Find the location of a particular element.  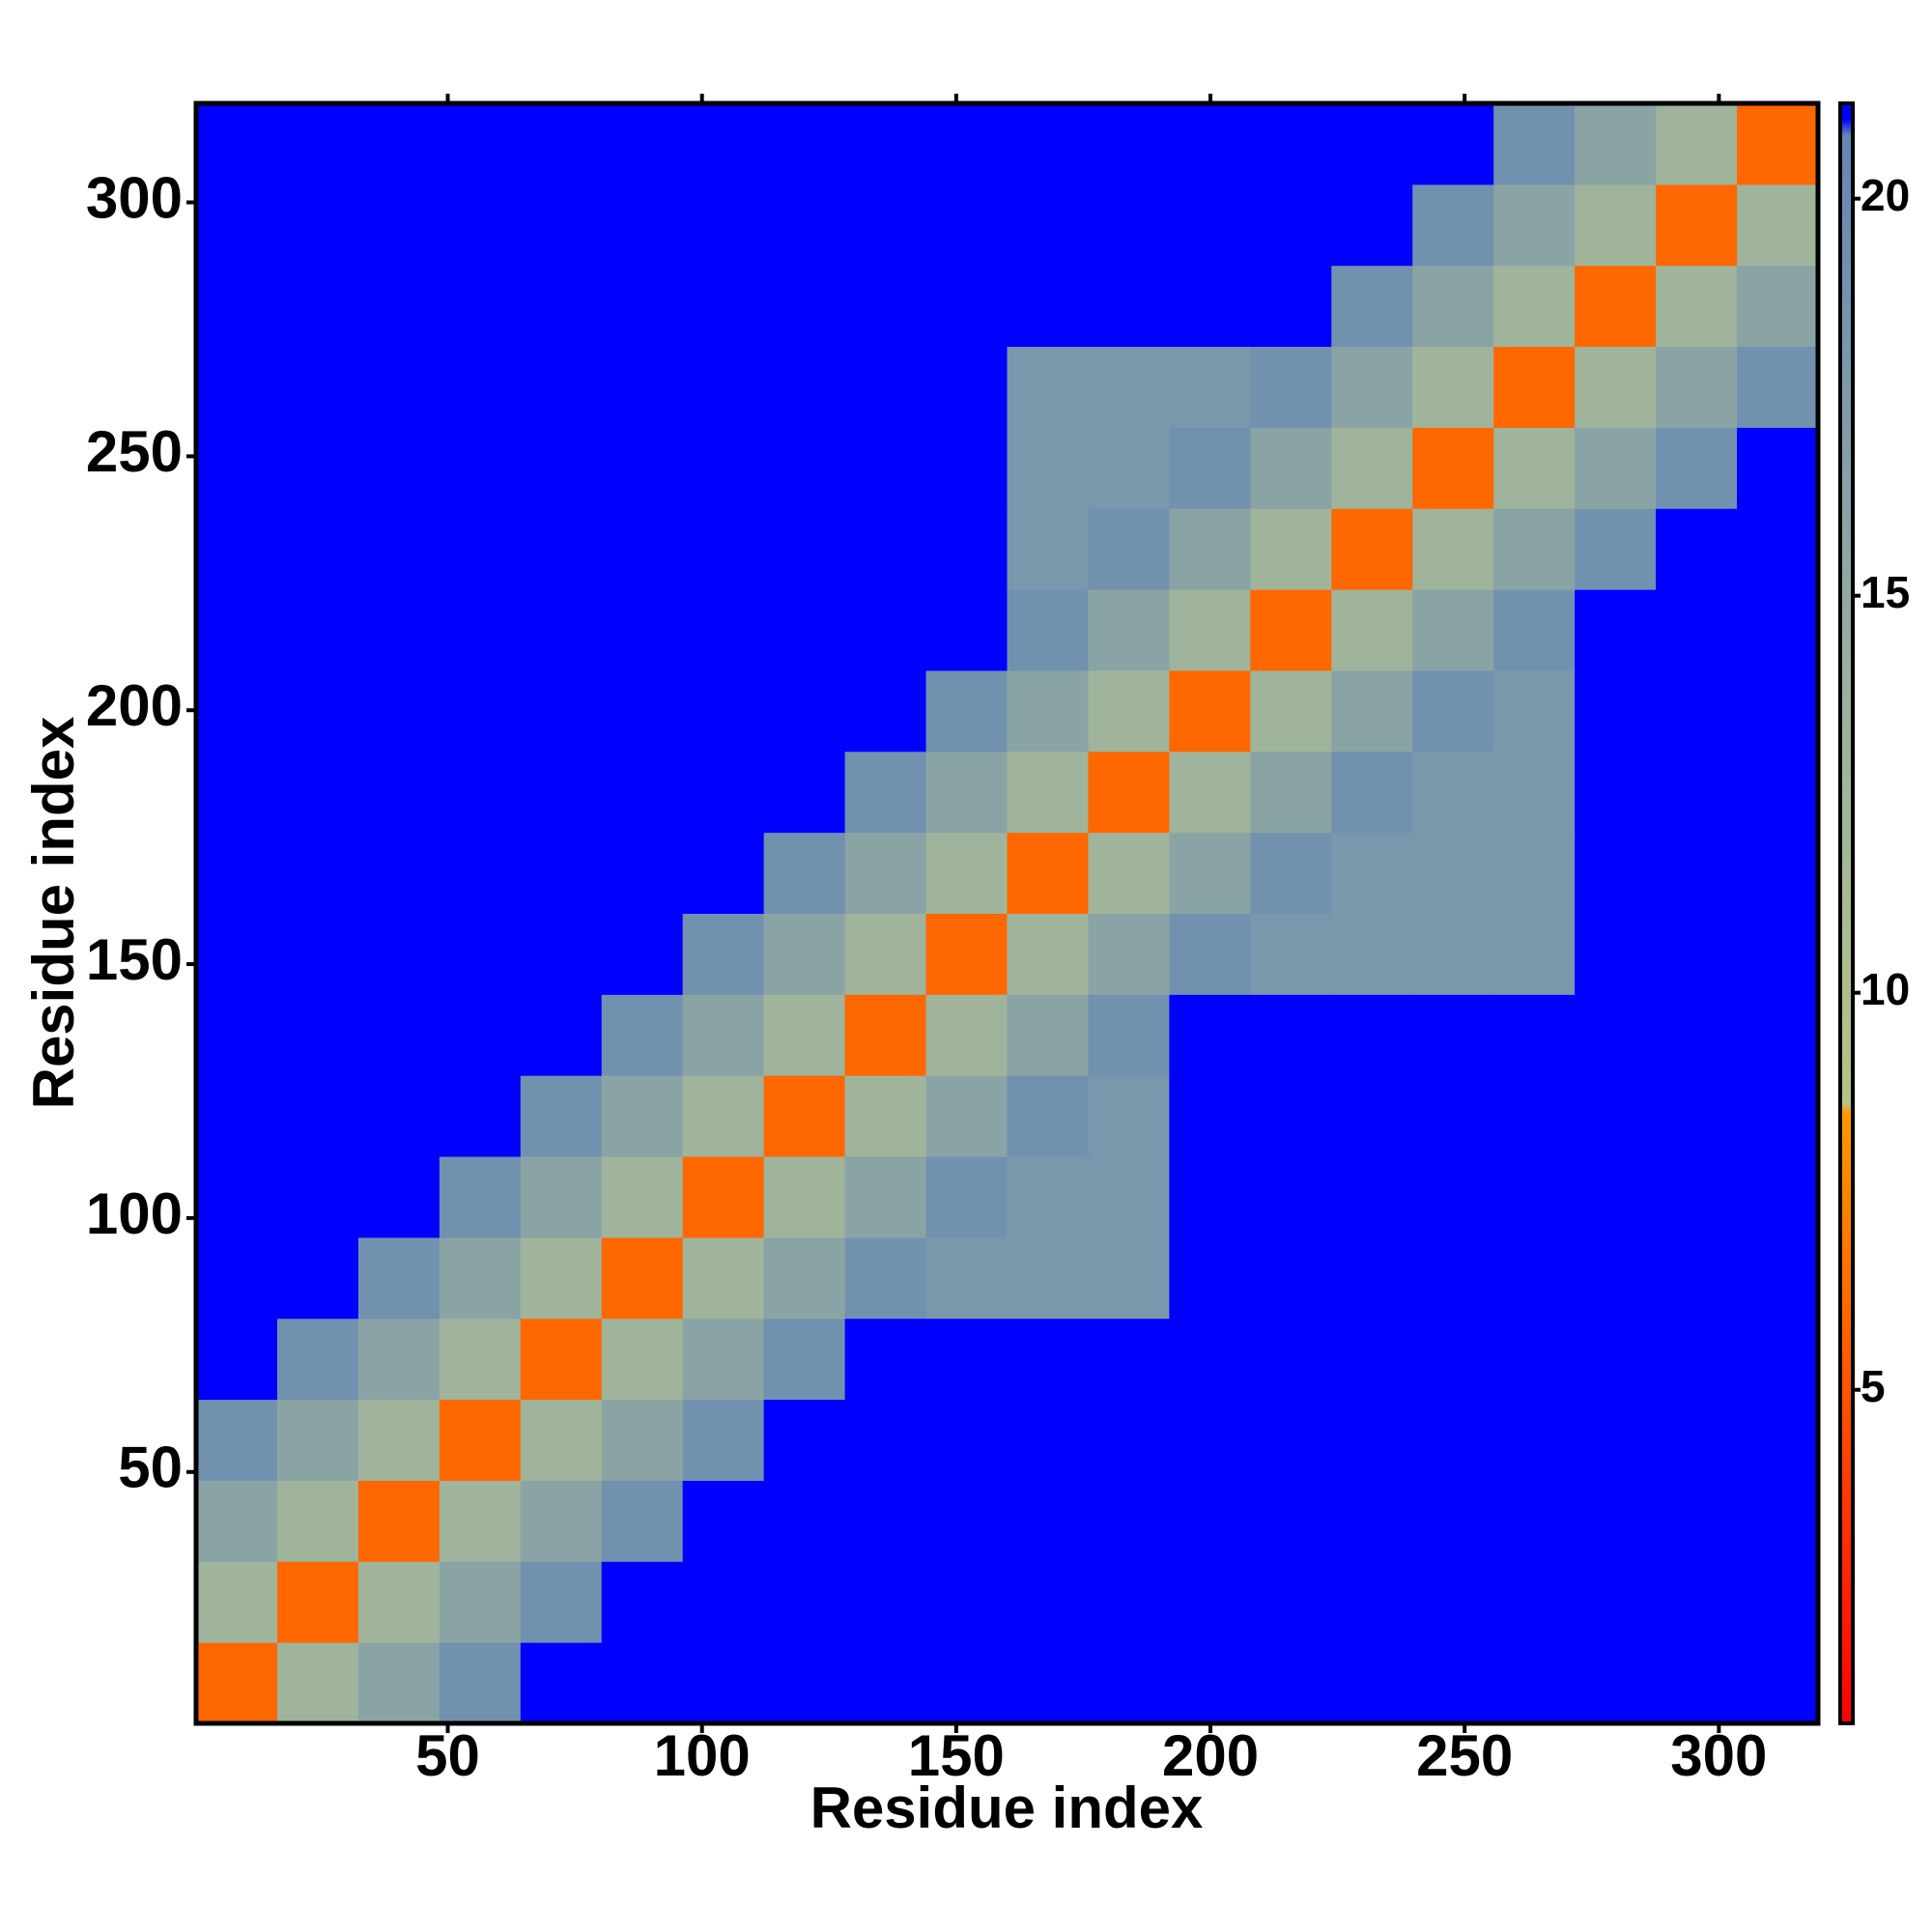

x-tick-label: 250 is located at coordinates (1464, 1755).